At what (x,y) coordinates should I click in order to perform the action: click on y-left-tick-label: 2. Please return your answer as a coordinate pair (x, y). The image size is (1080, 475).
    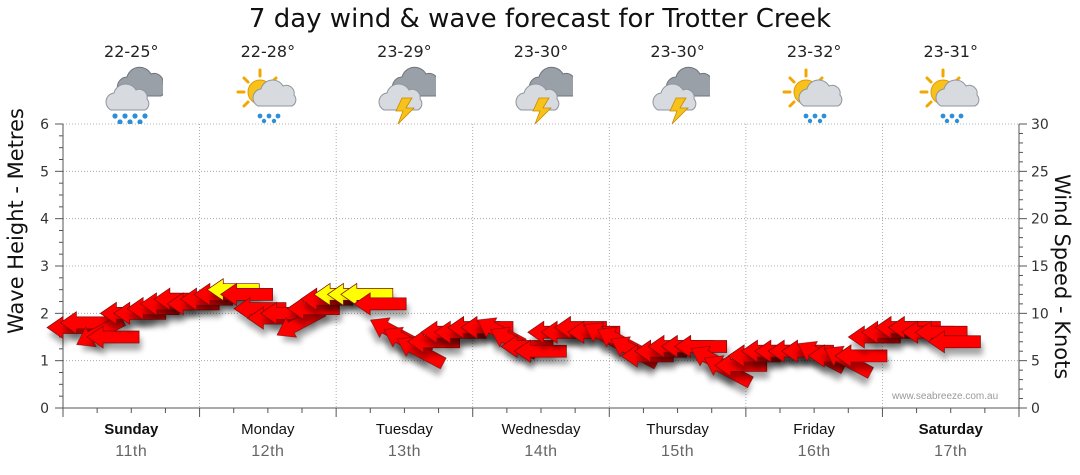
    Looking at the image, I should click on (44, 314).